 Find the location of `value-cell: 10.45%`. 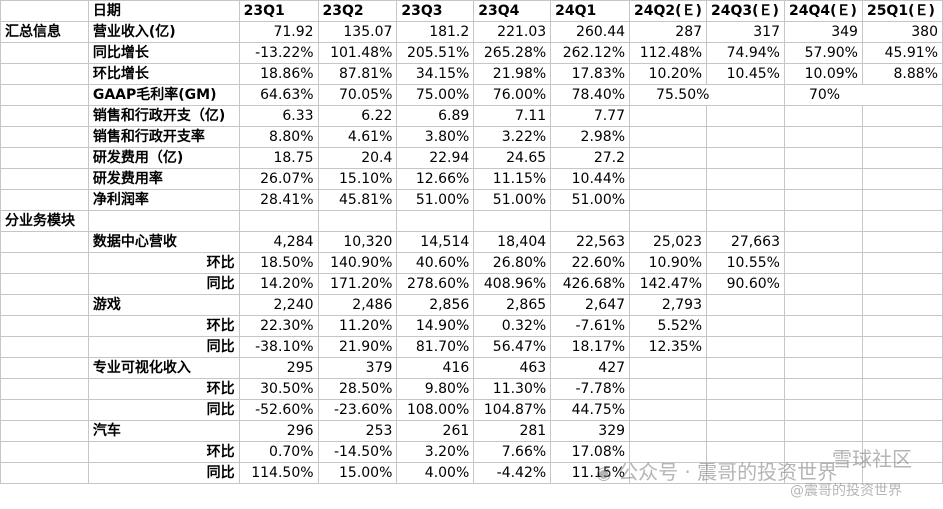

value-cell: 10.45% is located at coordinates (745, 74).